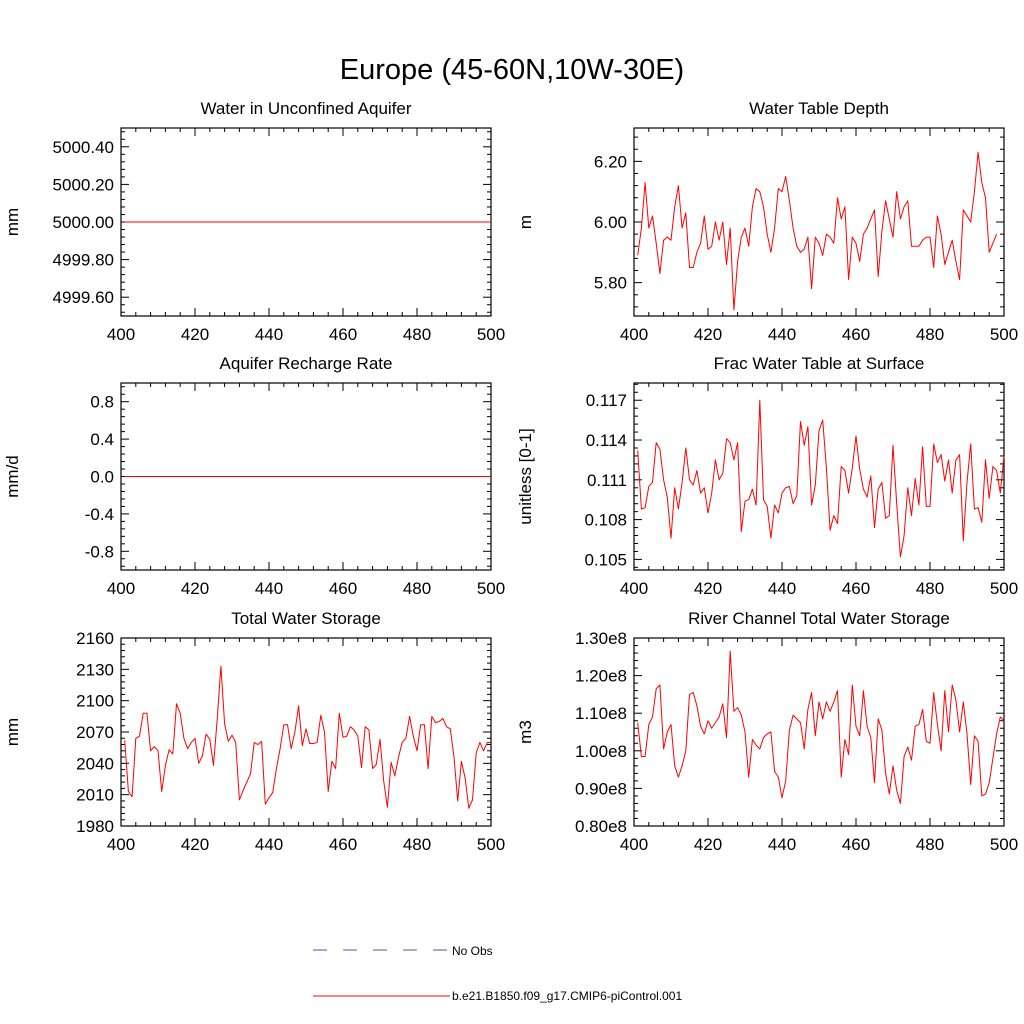  I want to click on chart-title: Frac Water Table at Surface, so click(819, 363).